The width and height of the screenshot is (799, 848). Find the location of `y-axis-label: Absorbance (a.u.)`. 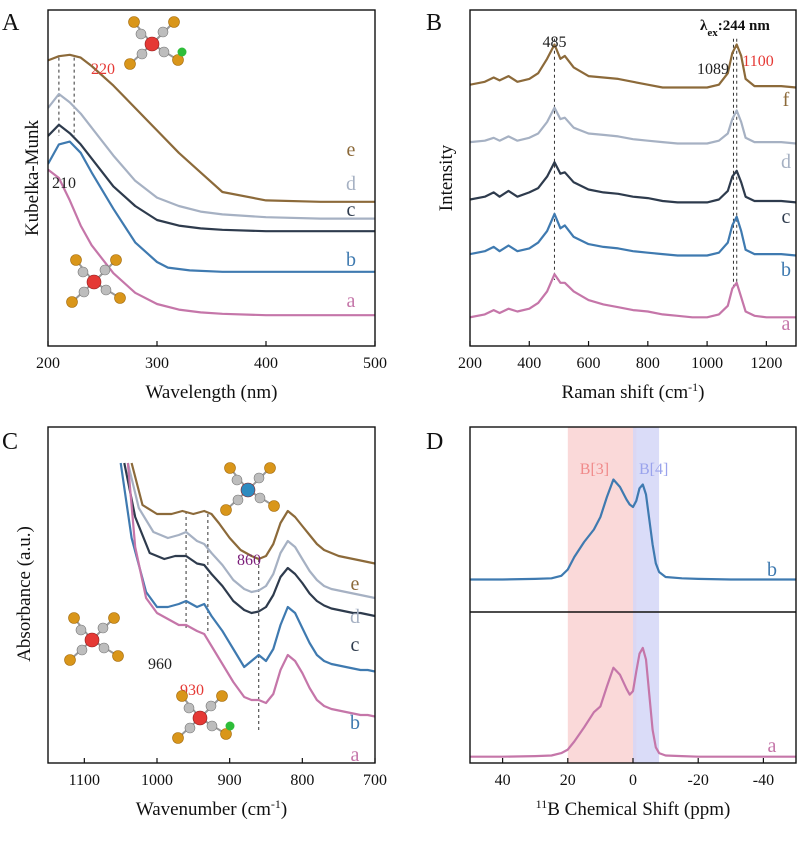

y-axis-label: Absorbance (a.u.) is located at coordinates (24, 594).